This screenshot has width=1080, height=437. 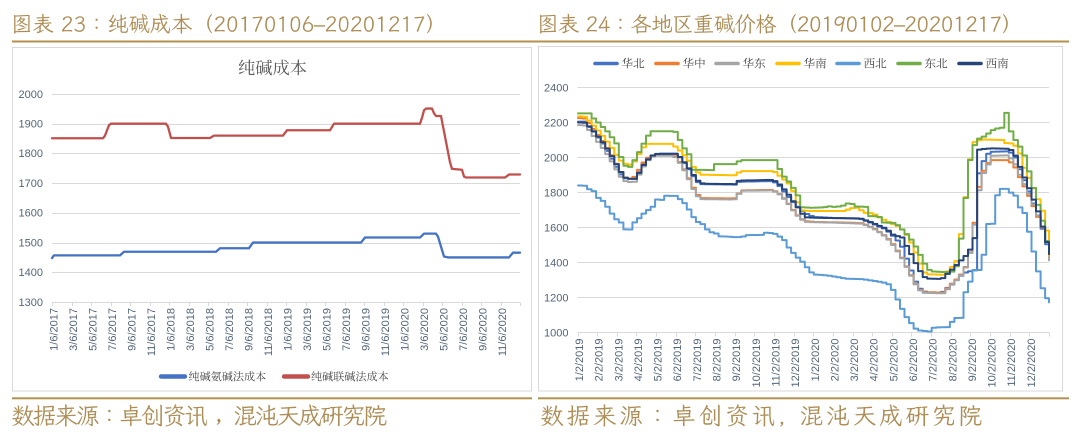 I want to click on svg-text: 12/2/2019, so click(x=796, y=363).